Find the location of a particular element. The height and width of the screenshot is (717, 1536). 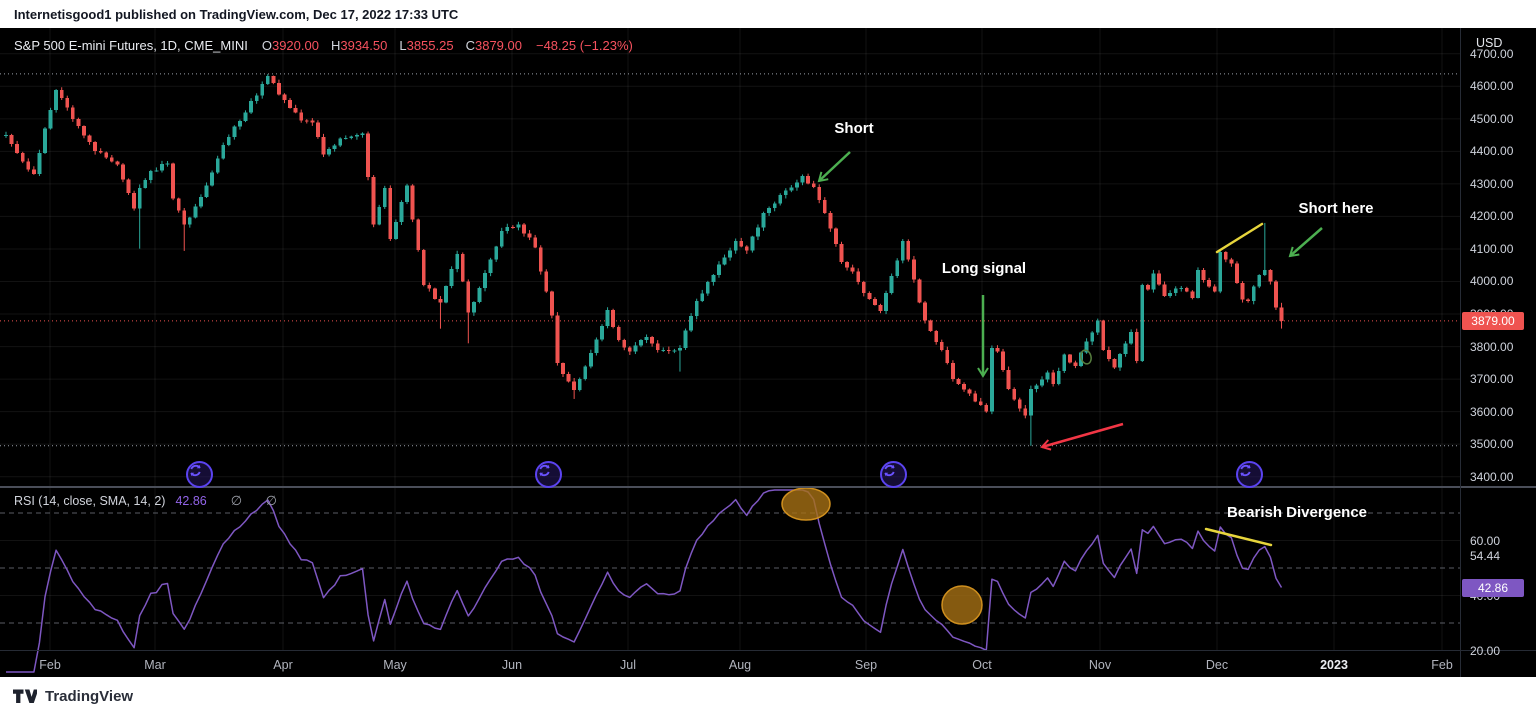

time-axis-label: Jun is located at coordinates (512, 665).